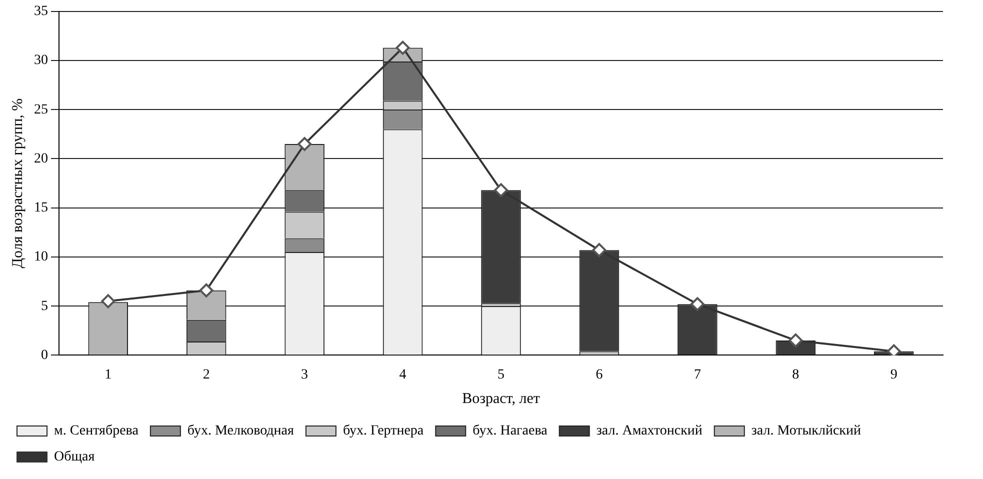 The height and width of the screenshot is (479, 983). What do you see at coordinates (18, 183) in the screenshot?
I see `y-axis-title: Доля возрастных групп, %` at bounding box center [18, 183].